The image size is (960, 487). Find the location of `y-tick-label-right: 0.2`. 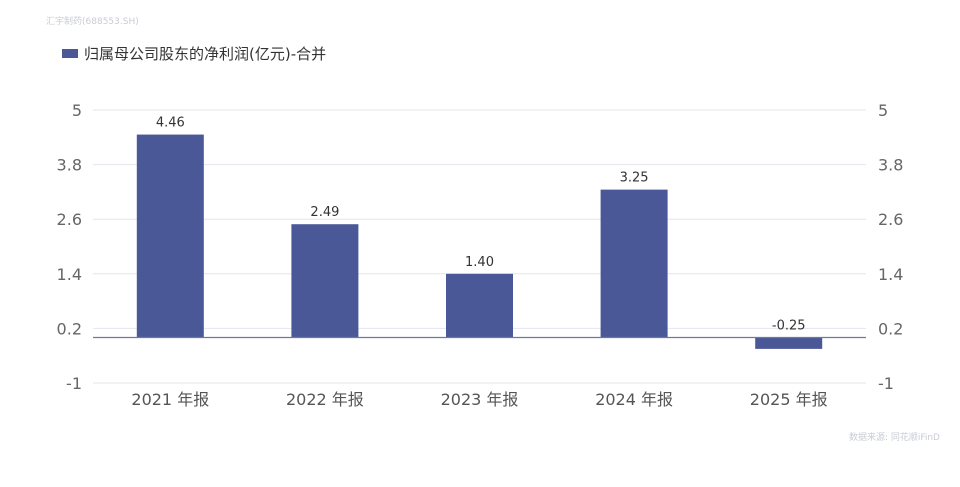

y-tick-label-right: 0.2 is located at coordinates (890, 328).